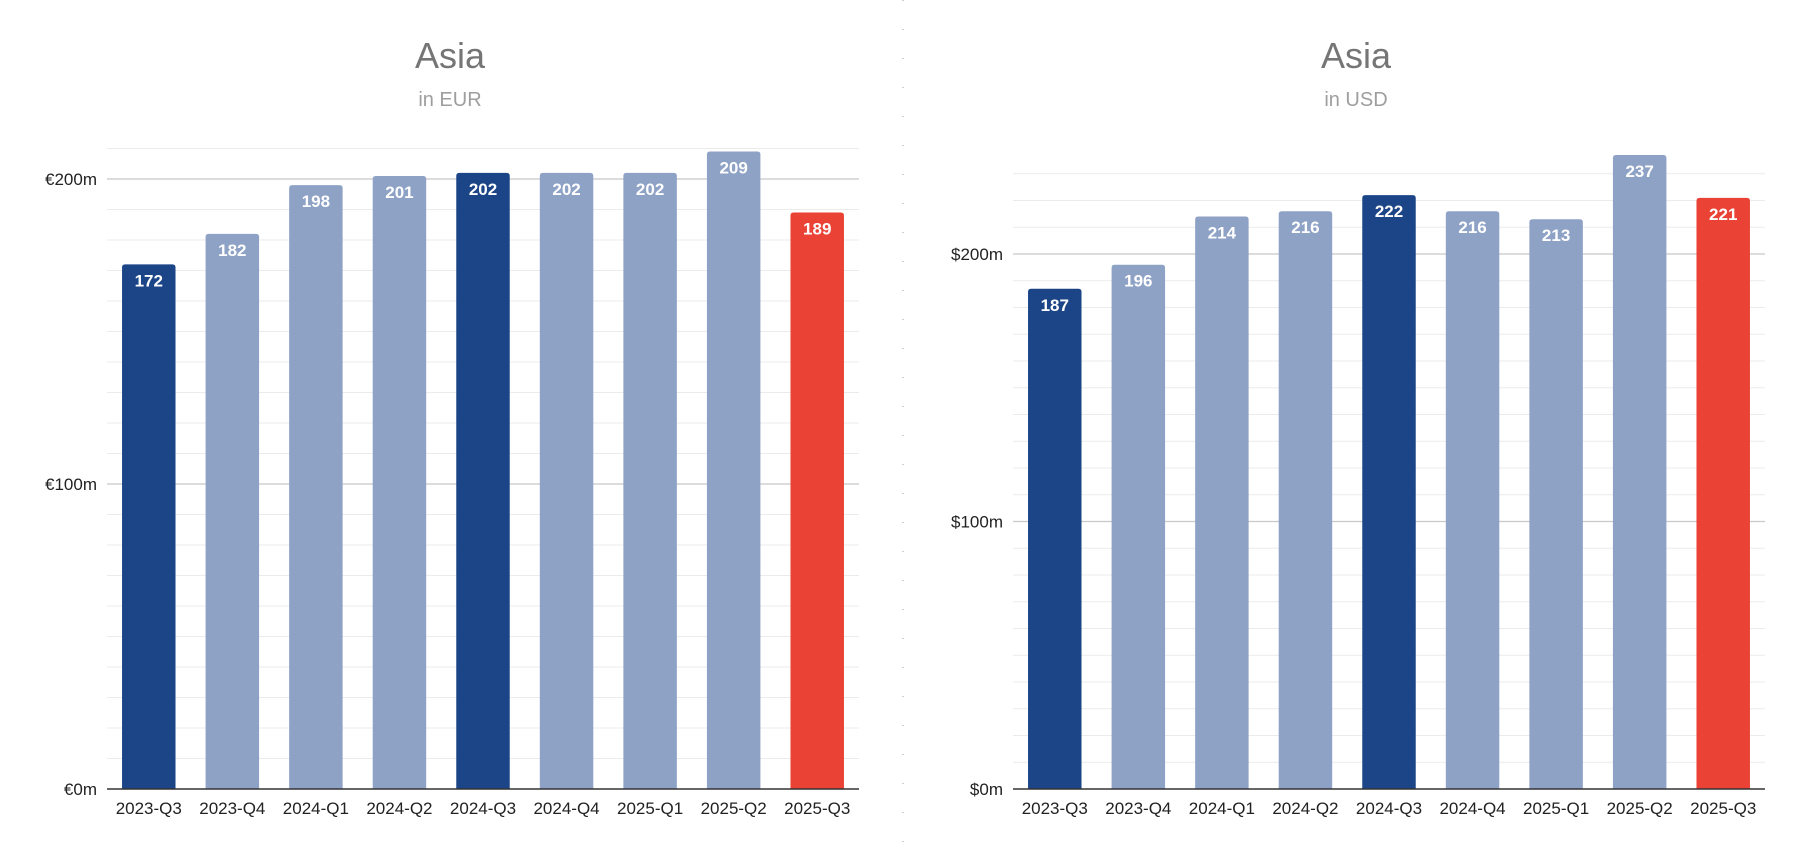 Image resolution: width=1799 pixels, height=854 pixels. What do you see at coordinates (977, 254) in the screenshot?
I see `y-tick-label: $200m` at bounding box center [977, 254].